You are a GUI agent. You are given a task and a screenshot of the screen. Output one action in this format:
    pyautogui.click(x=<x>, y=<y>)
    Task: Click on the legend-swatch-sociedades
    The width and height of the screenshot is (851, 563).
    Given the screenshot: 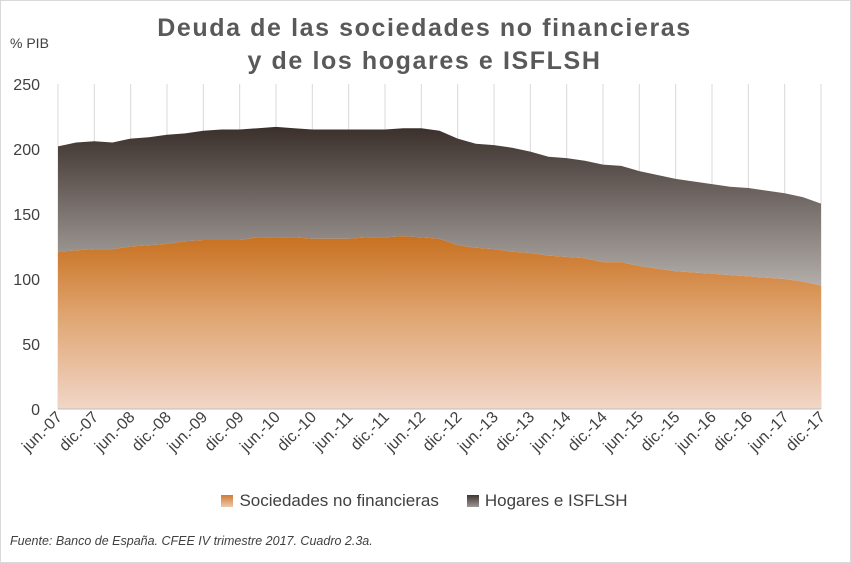 What is the action you would take?
    pyautogui.click(x=227, y=501)
    